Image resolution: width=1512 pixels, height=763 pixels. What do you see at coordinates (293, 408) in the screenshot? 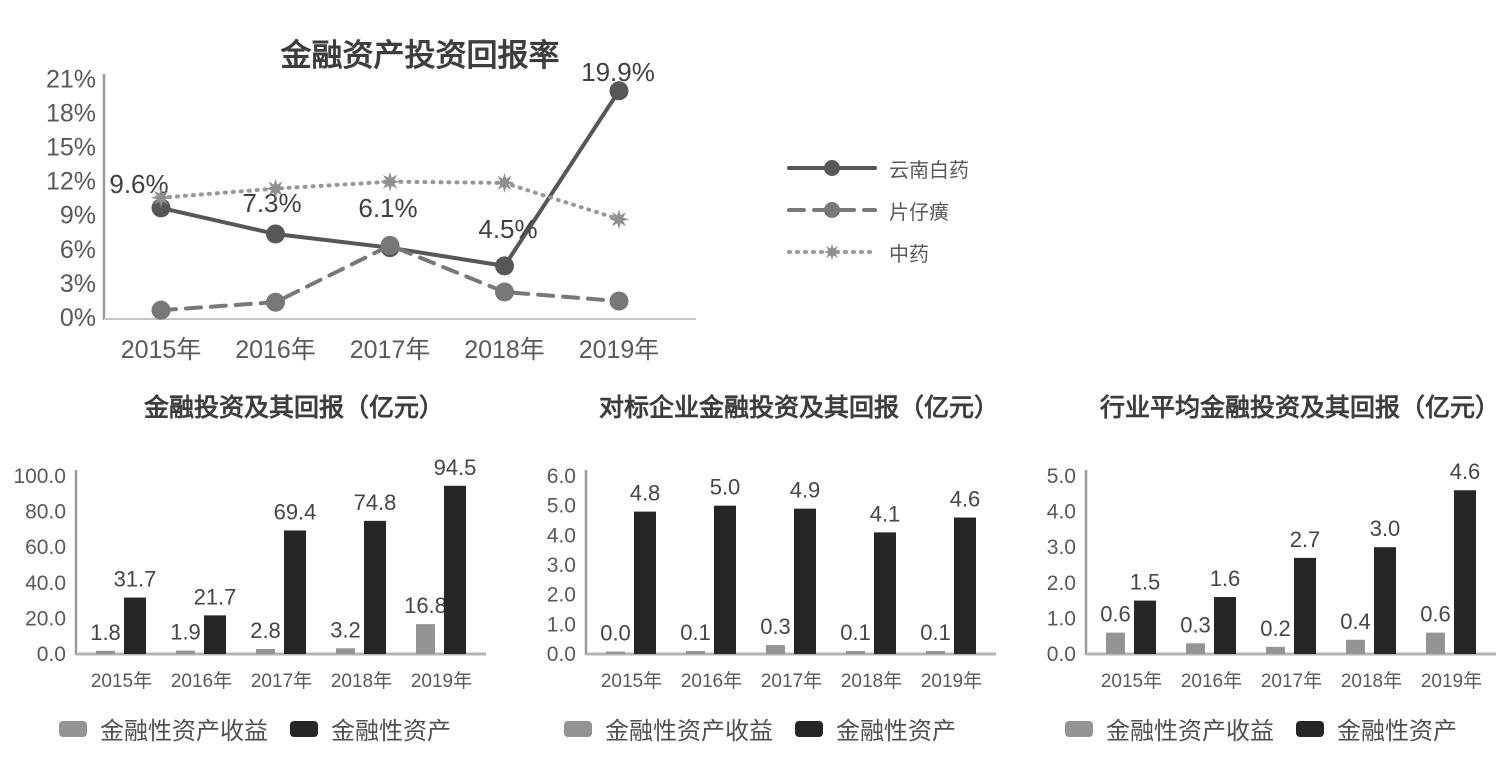
I see `bar-chart-company-title: 金融投资及其回报（亿元）` at bounding box center [293, 408].